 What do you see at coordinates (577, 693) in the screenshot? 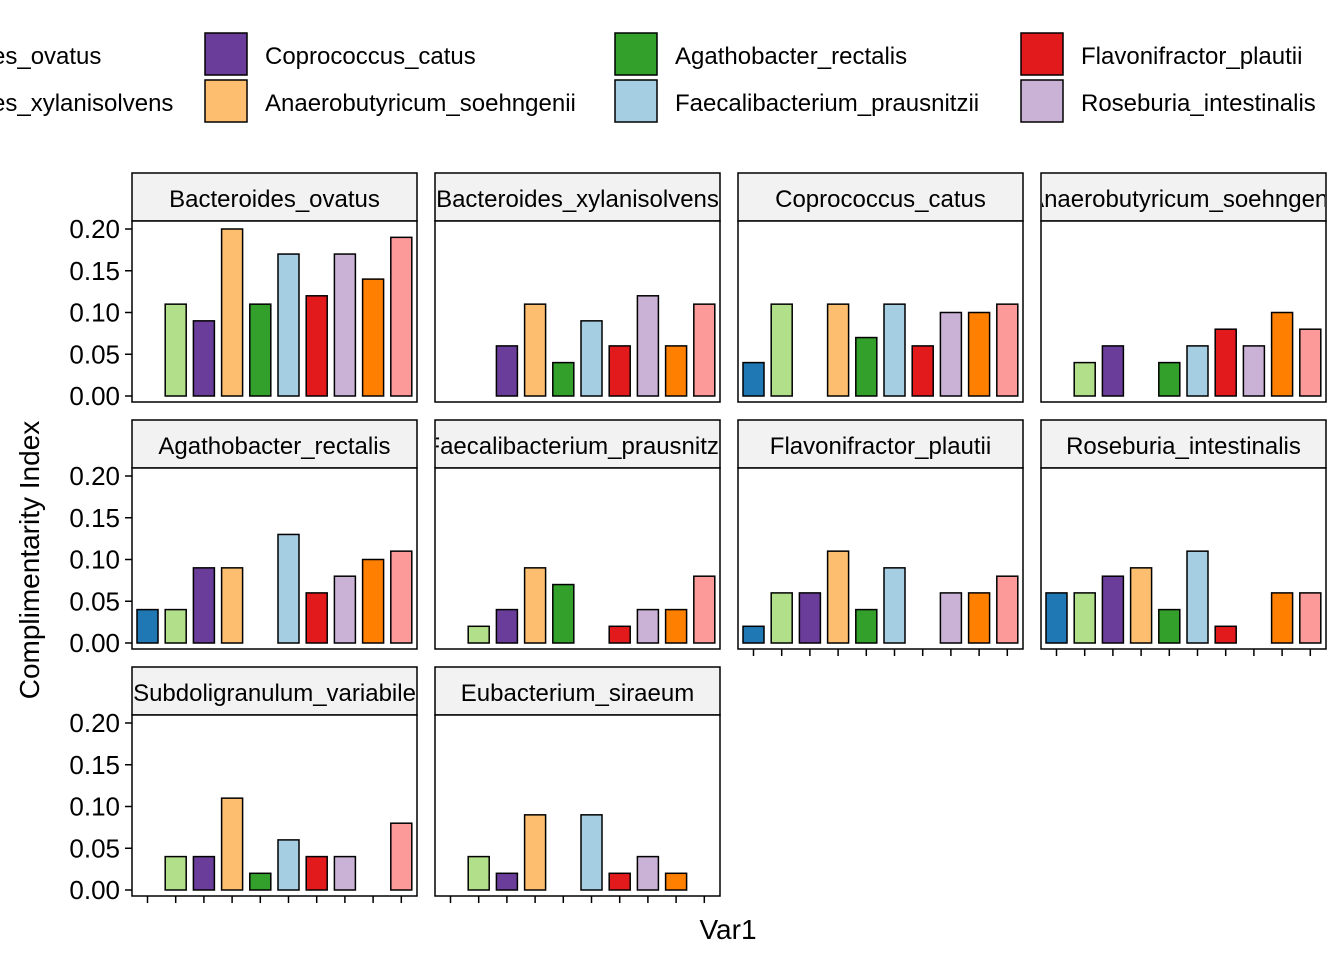
I see `facet-strip-label: Eubacterium_siraeum` at bounding box center [577, 693].